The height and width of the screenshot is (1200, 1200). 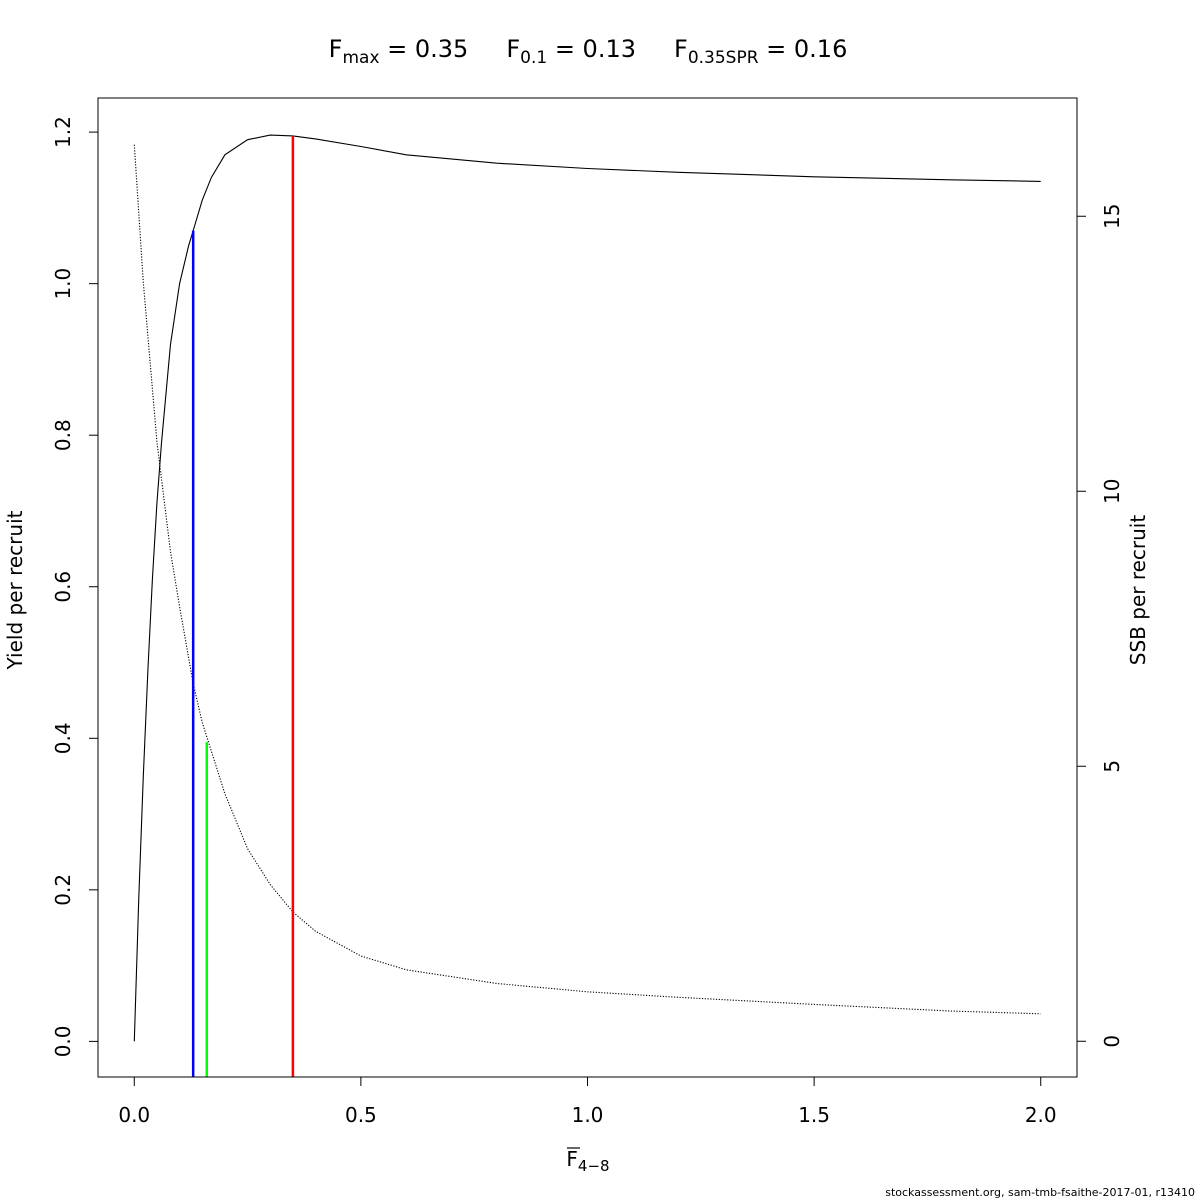 I want to click on y-left-tick-label: 1.2, so click(x=63, y=132).